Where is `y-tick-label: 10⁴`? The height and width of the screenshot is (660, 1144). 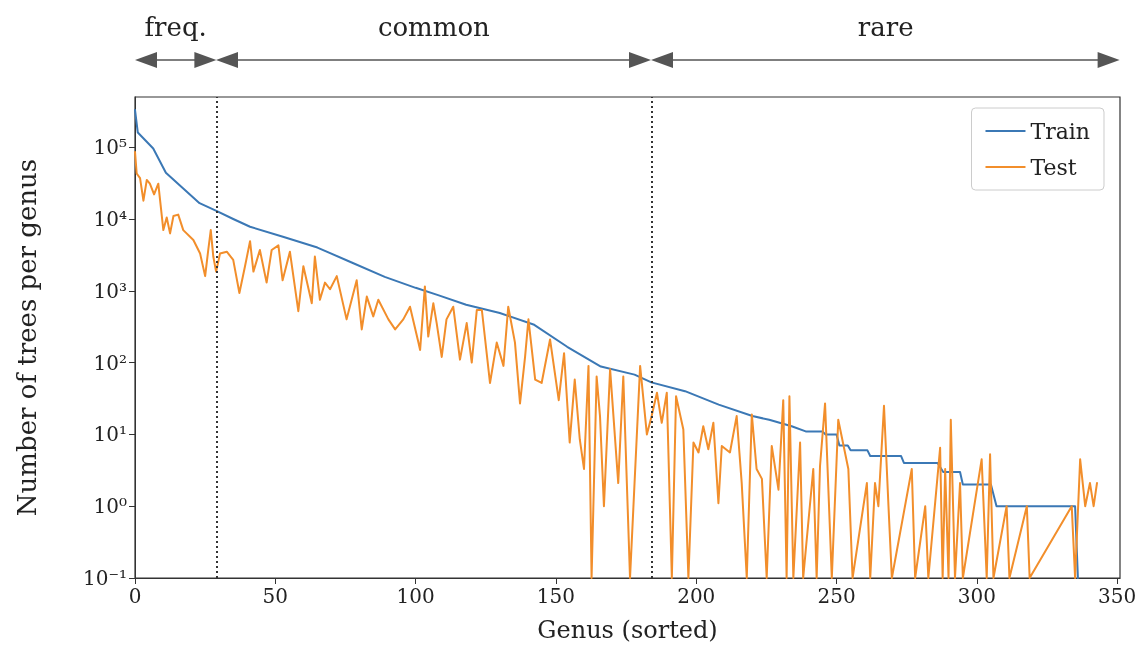 y-tick-label: 10⁴ is located at coordinates (110, 218).